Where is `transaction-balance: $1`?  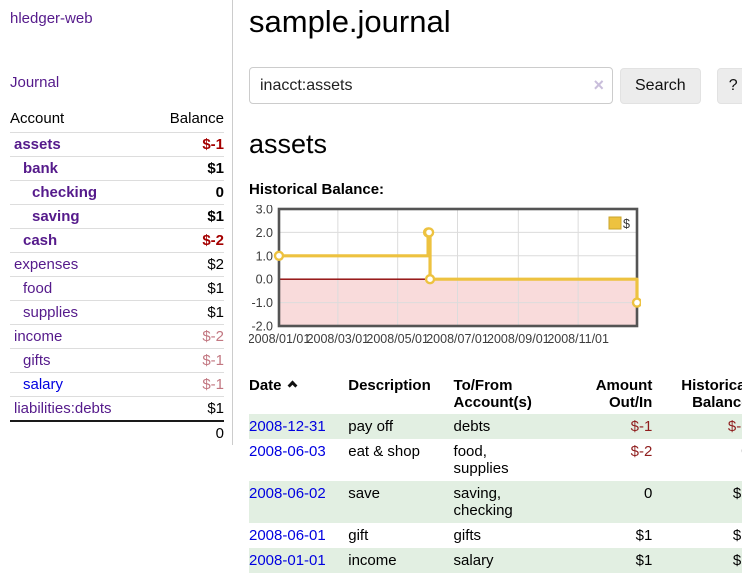 transaction-balance: $1 is located at coordinates (737, 560).